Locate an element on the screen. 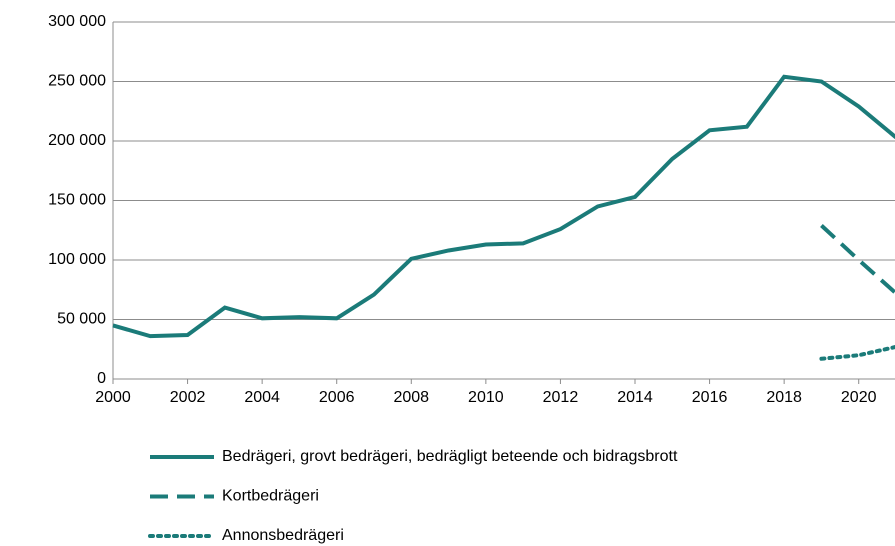 The image size is (895, 546). x-tick-label: 2002 is located at coordinates (188, 397).